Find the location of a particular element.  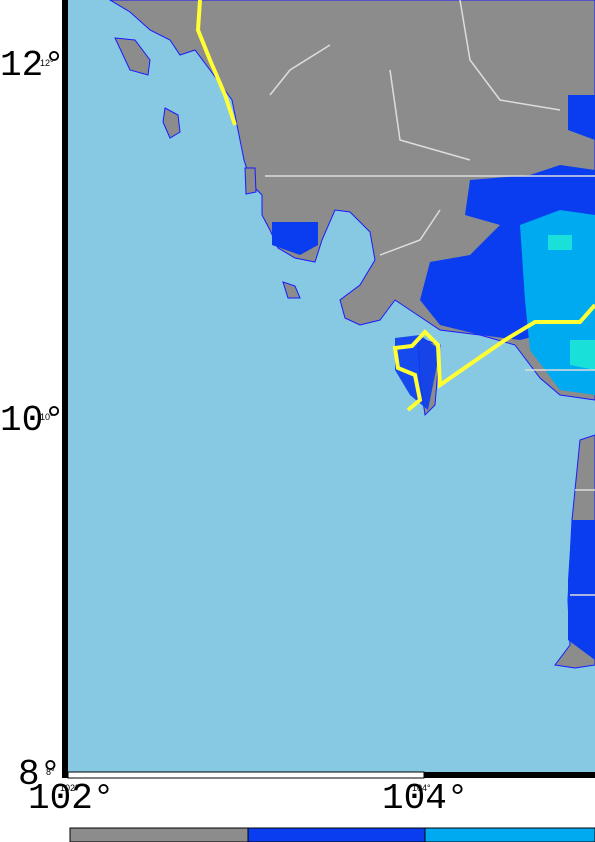

lat-label: 8° is located at coordinates (39, 774).